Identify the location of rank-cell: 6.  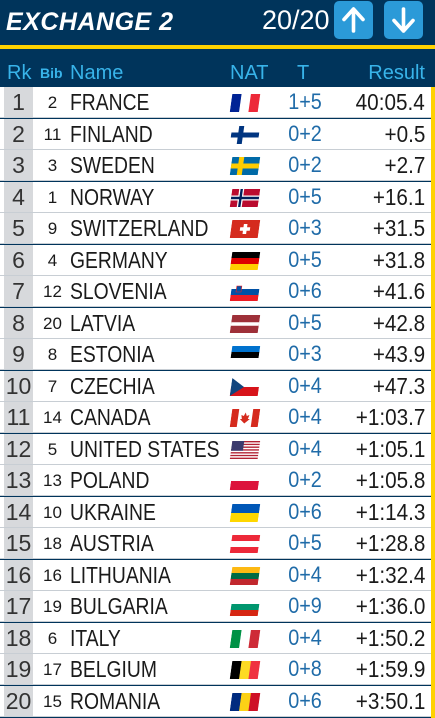
(18, 259).